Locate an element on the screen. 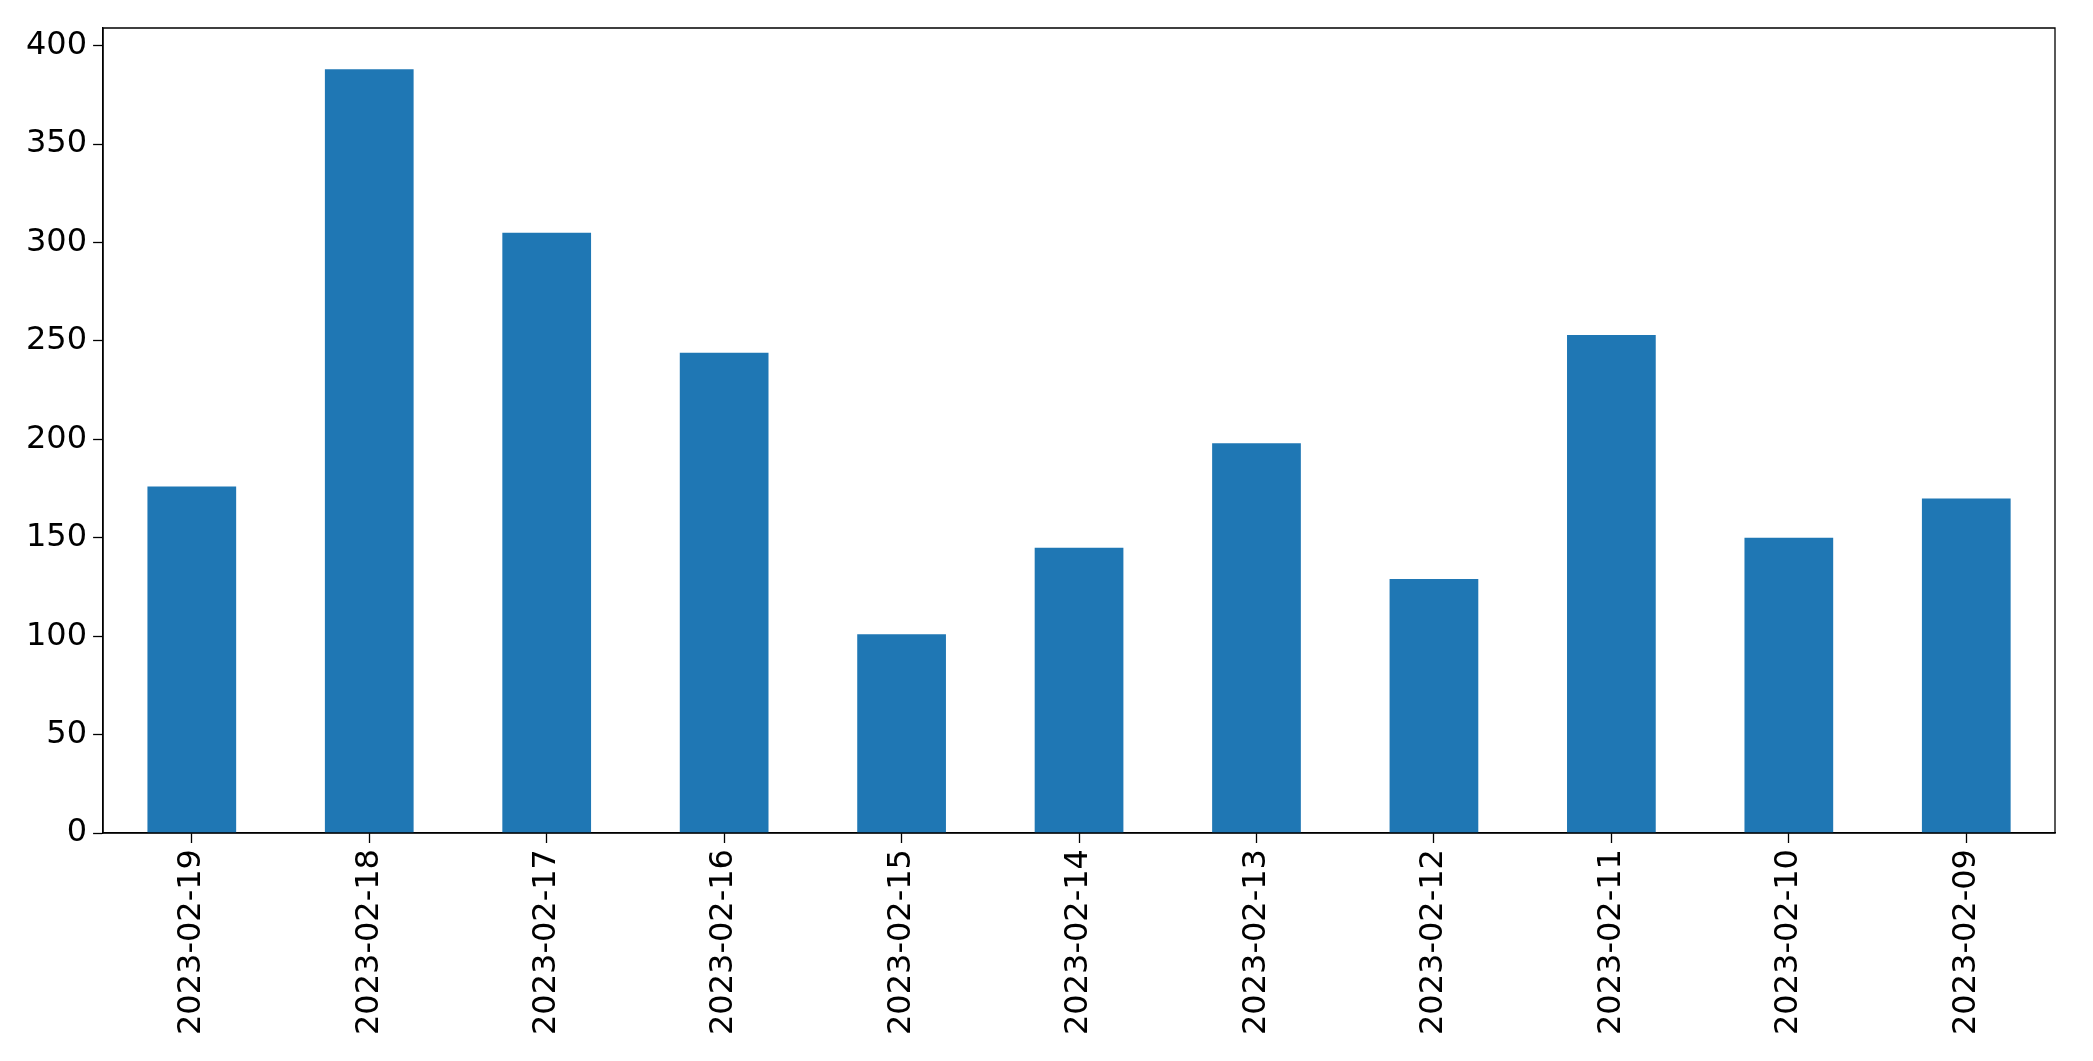  x-tick-label: 2023-02-19 is located at coordinates (189, 942).